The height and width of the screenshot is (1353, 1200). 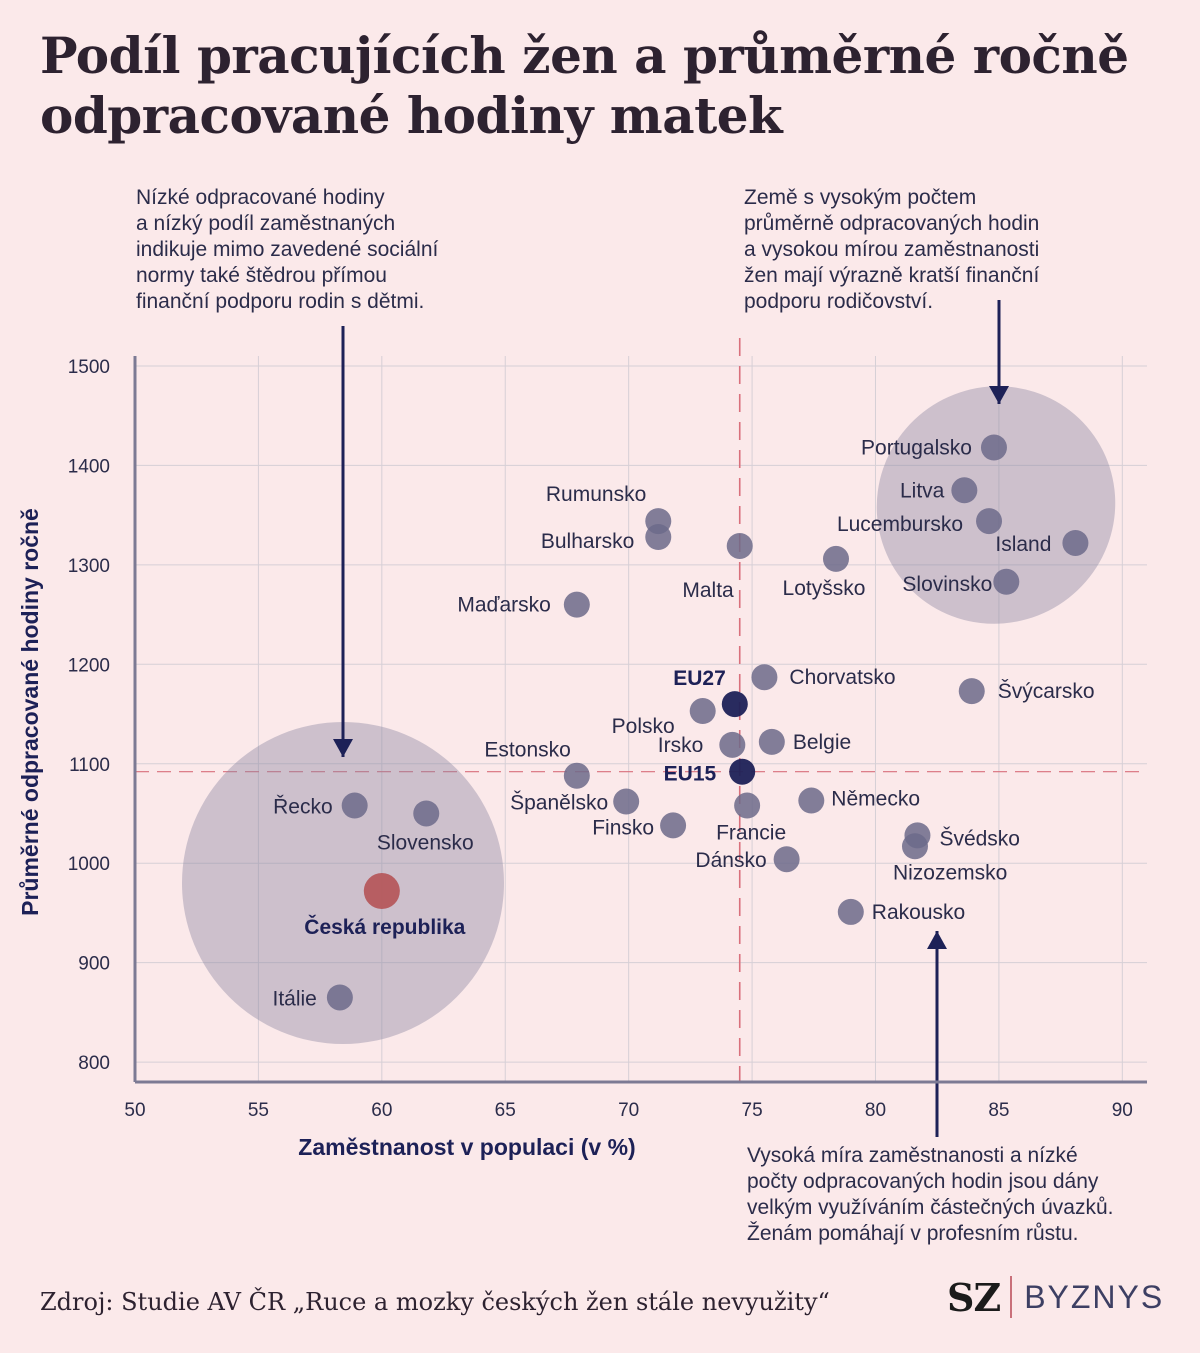 I want to click on label-eu15: EU15, so click(x=690, y=774).